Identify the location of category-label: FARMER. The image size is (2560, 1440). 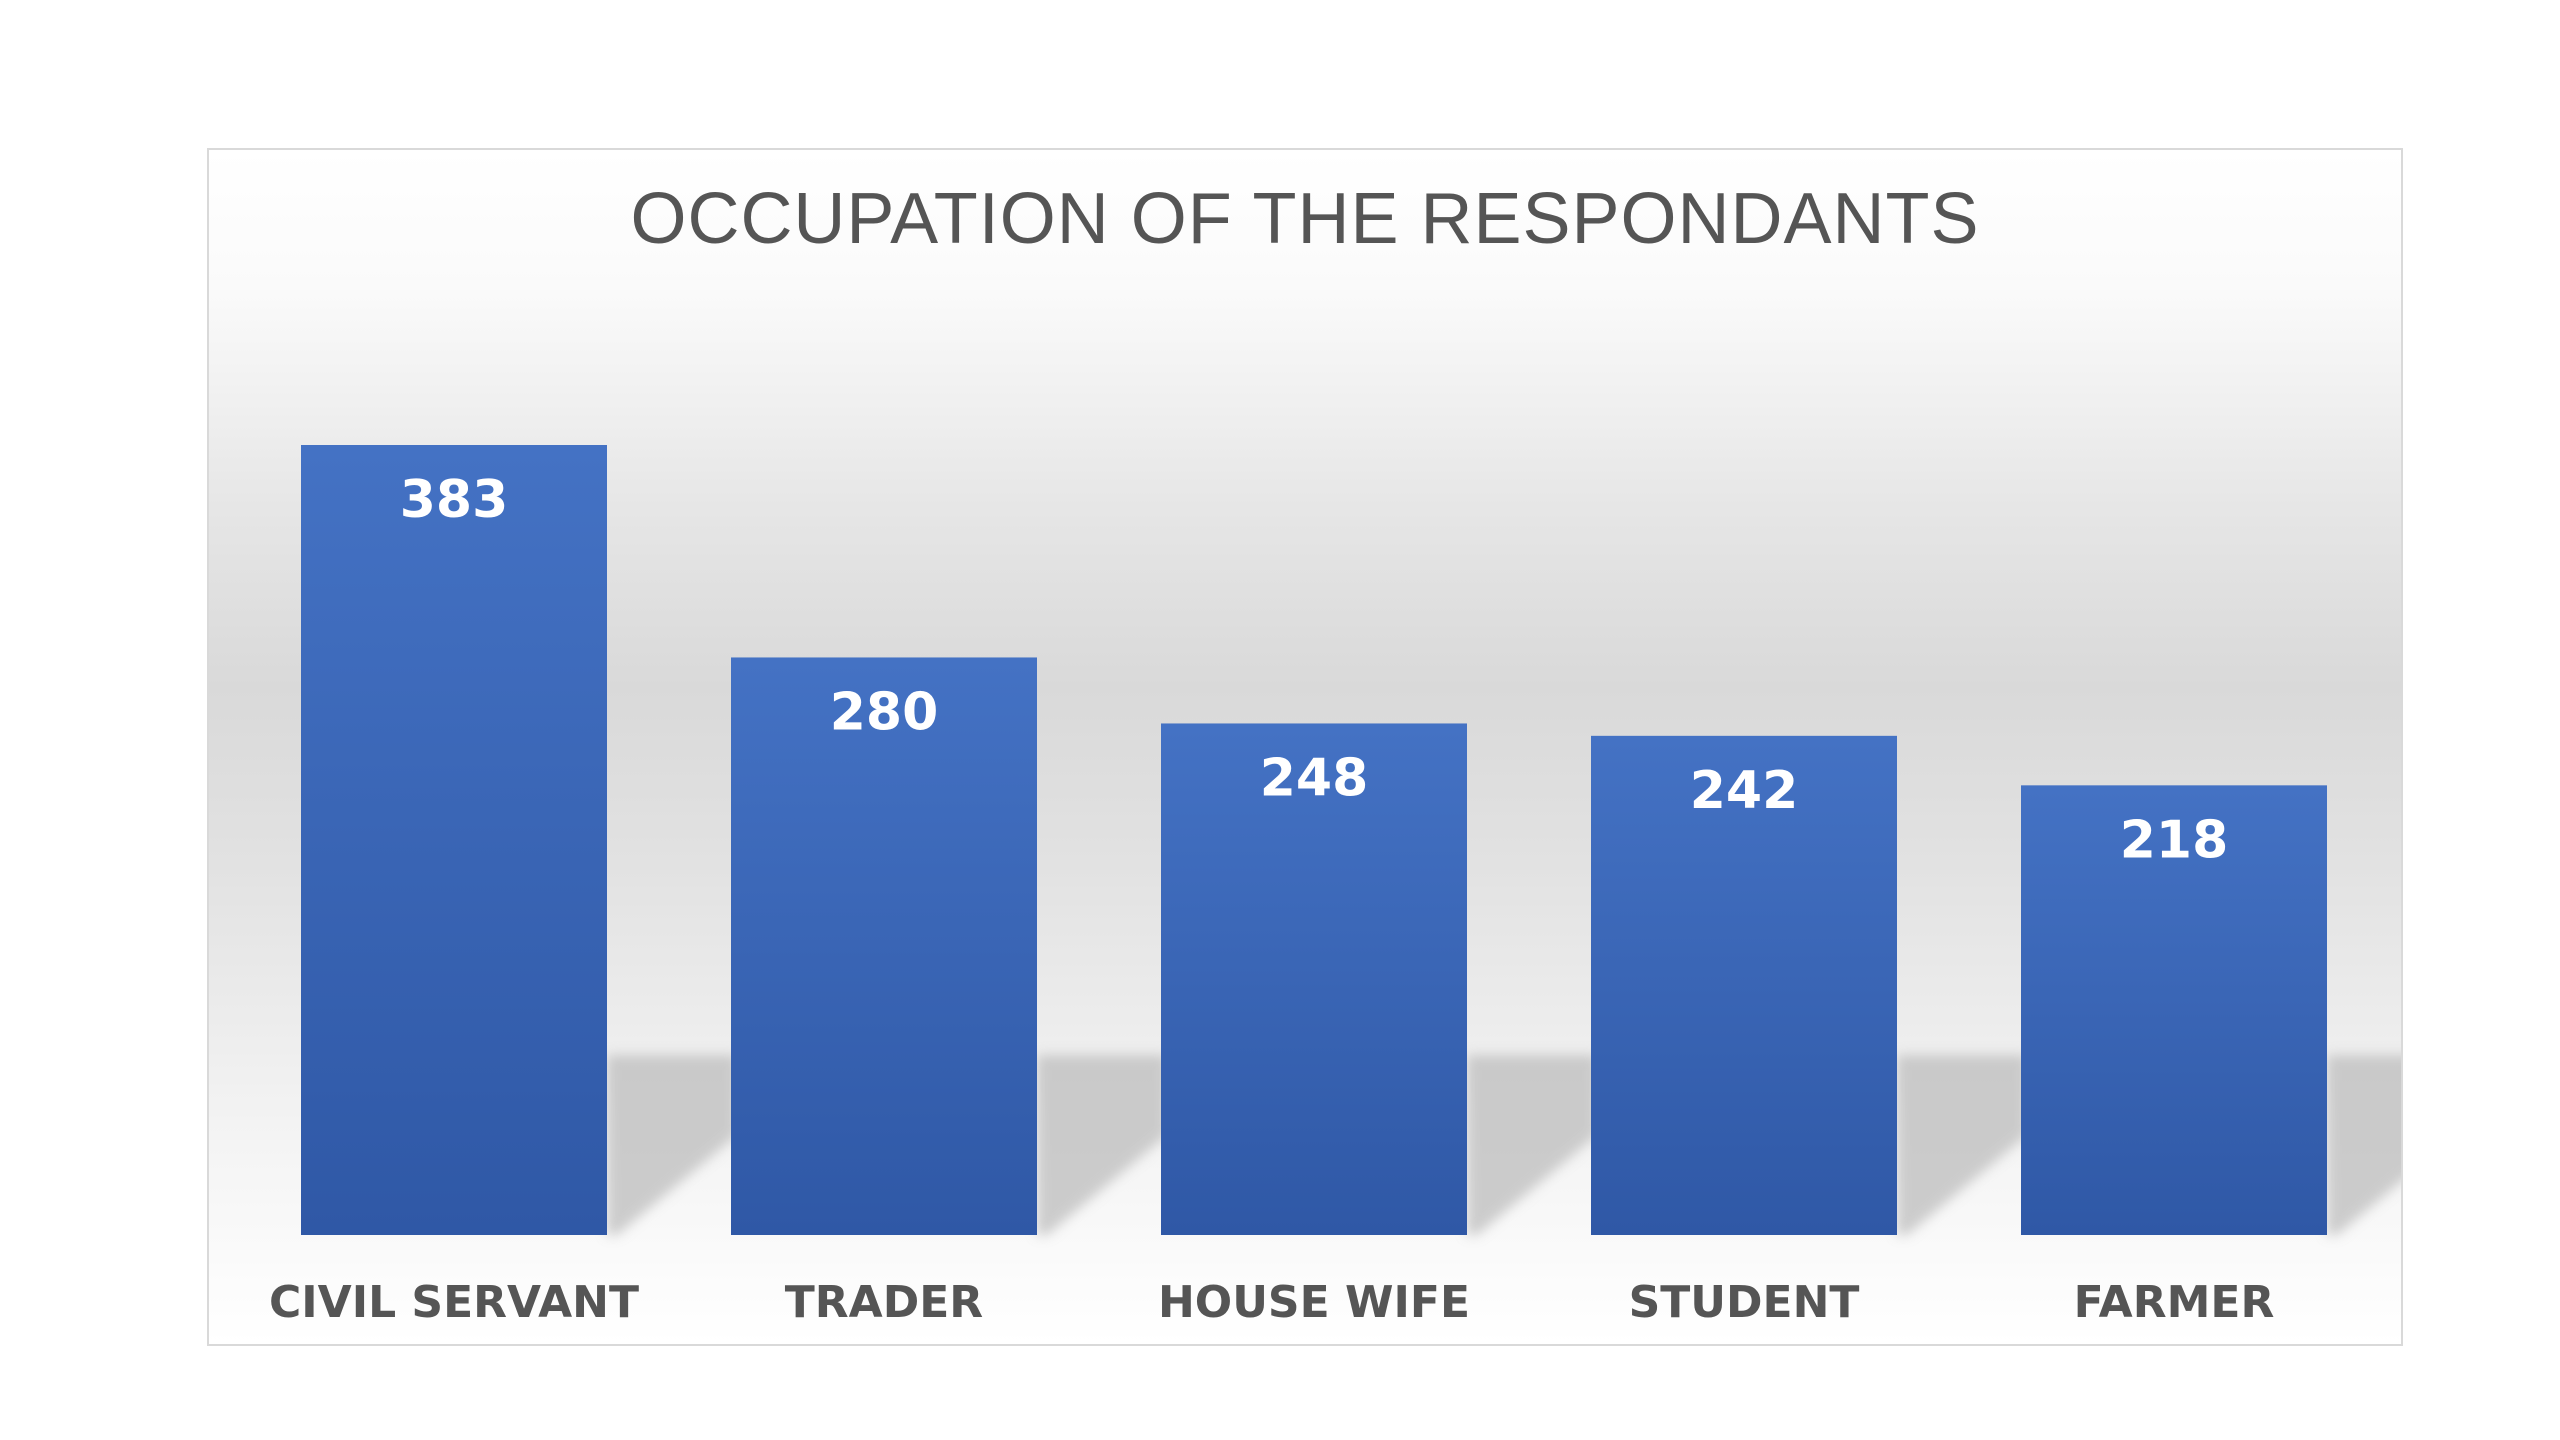
(2174, 1302).